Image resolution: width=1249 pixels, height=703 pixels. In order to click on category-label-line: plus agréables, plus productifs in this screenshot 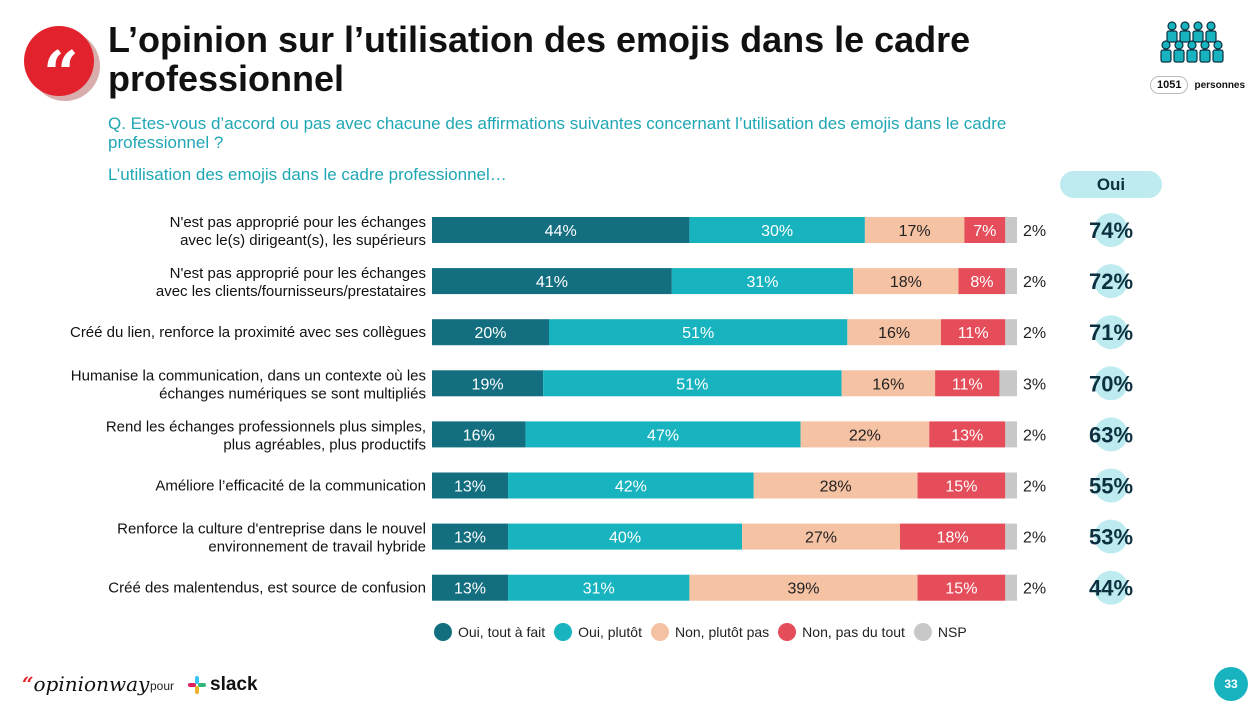, I will do `click(324, 444)`.